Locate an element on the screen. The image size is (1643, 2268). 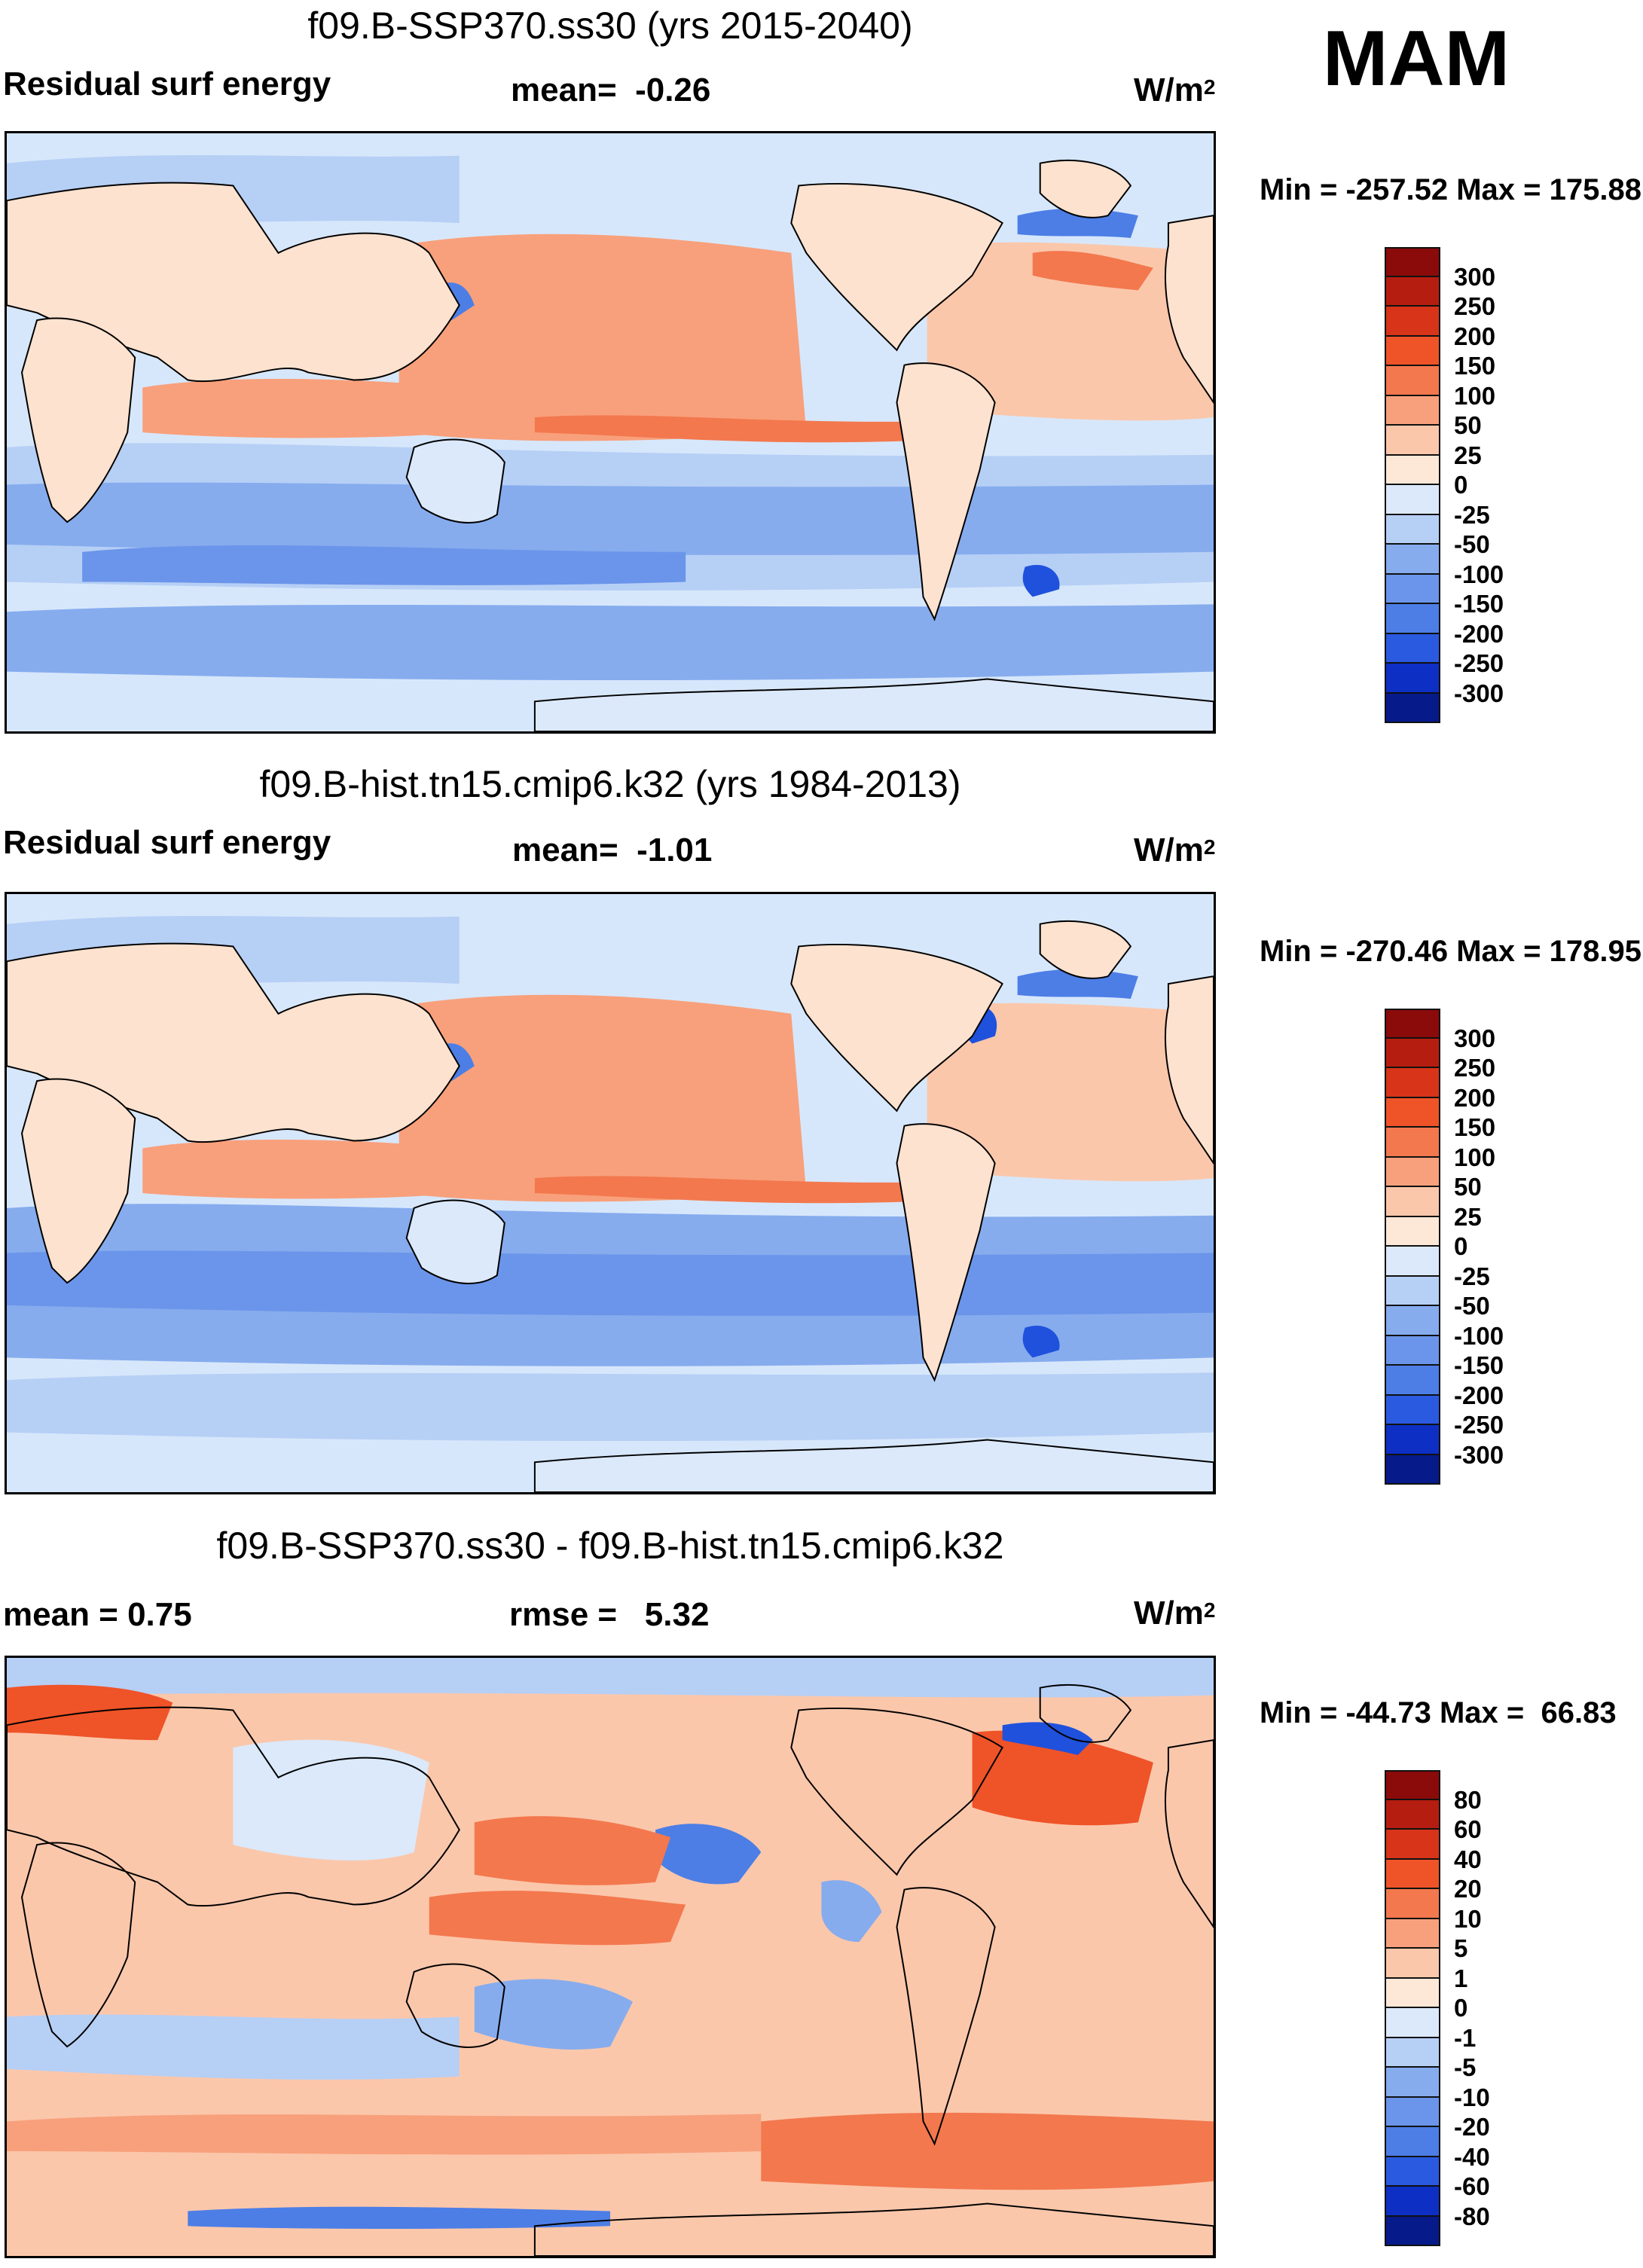
colorbar-tick-label: -10 is located at coordinates (1472, 2097).